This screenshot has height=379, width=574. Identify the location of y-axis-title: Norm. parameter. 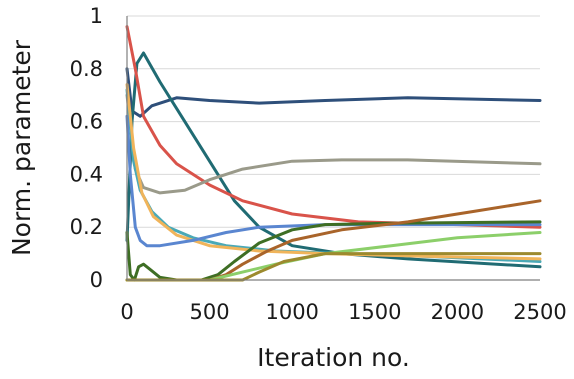
(21, 147).